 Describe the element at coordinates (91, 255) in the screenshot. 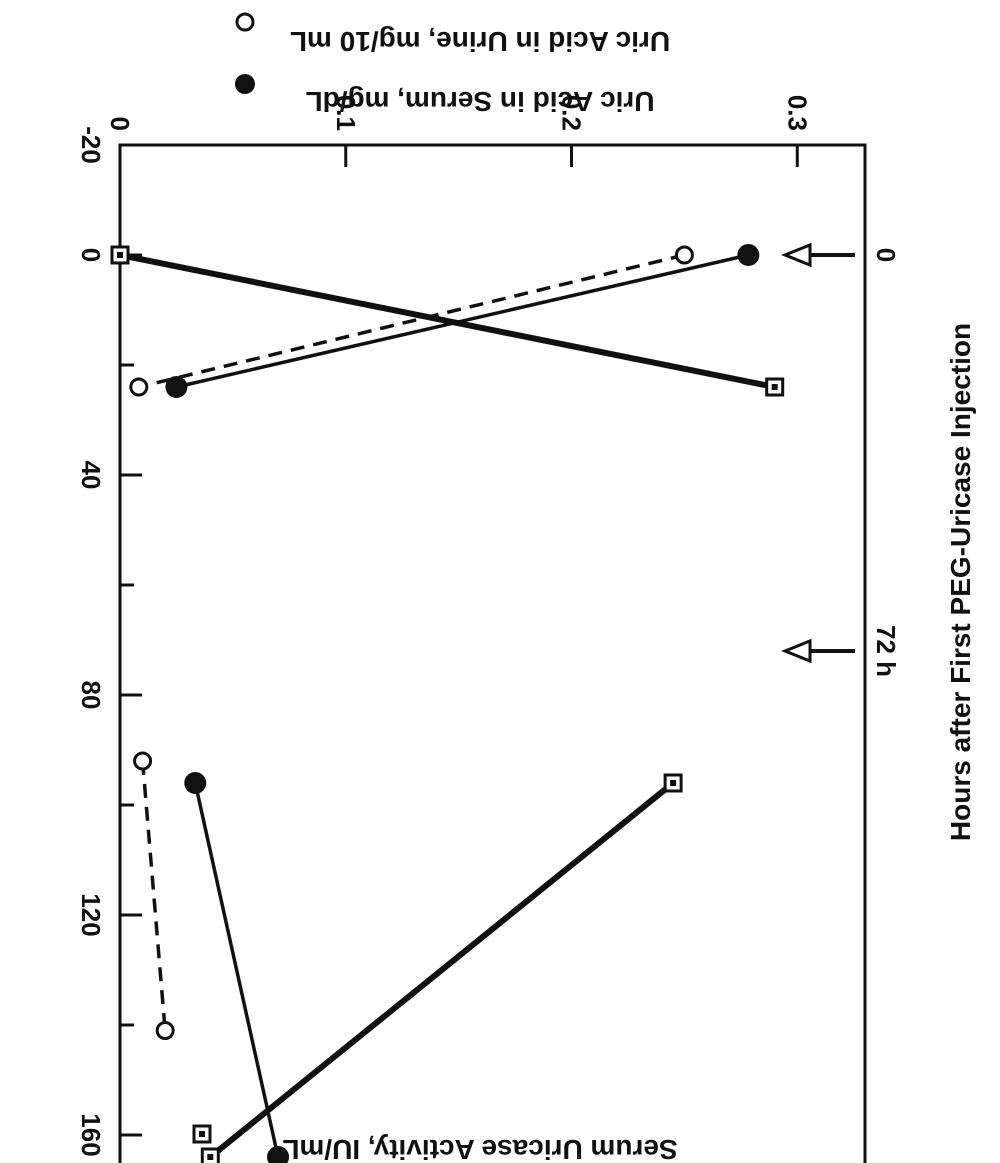

I see `x-tick-label: 0` at that location.